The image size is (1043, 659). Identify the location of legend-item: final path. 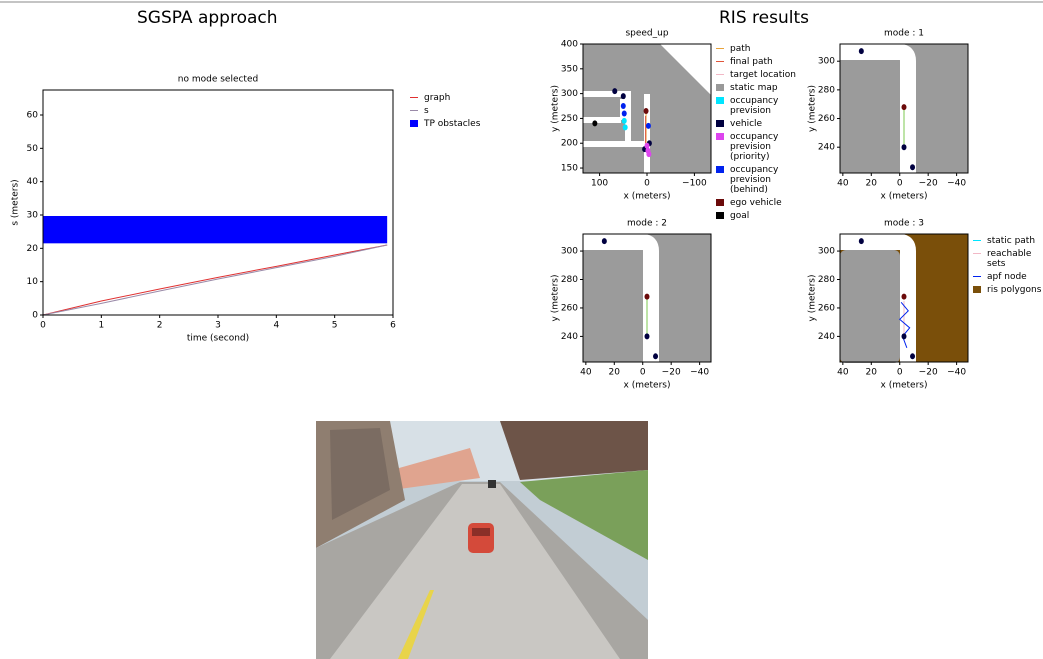
(756, 62).